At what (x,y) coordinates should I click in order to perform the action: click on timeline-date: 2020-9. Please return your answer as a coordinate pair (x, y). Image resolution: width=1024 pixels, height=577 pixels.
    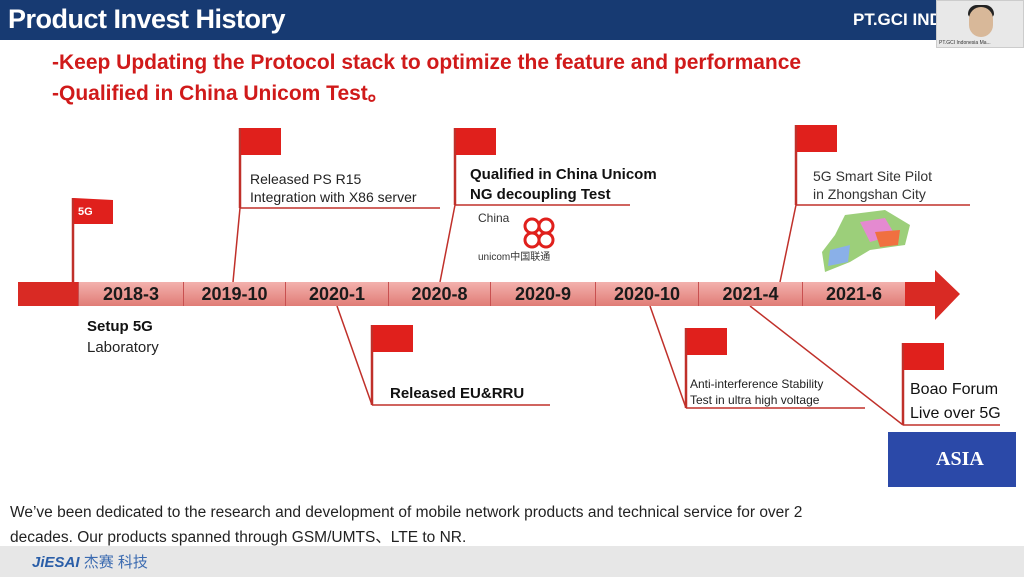
    Looking at the image, I should click on (542, 294).